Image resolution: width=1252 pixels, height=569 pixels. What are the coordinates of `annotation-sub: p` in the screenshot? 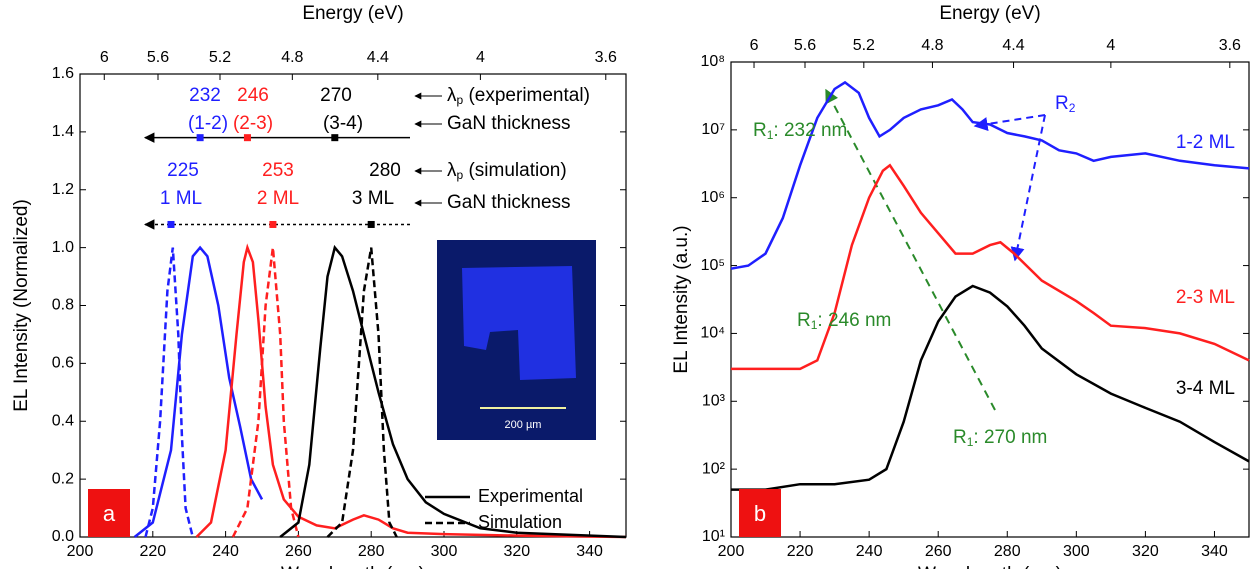 It's located at (460, 100).